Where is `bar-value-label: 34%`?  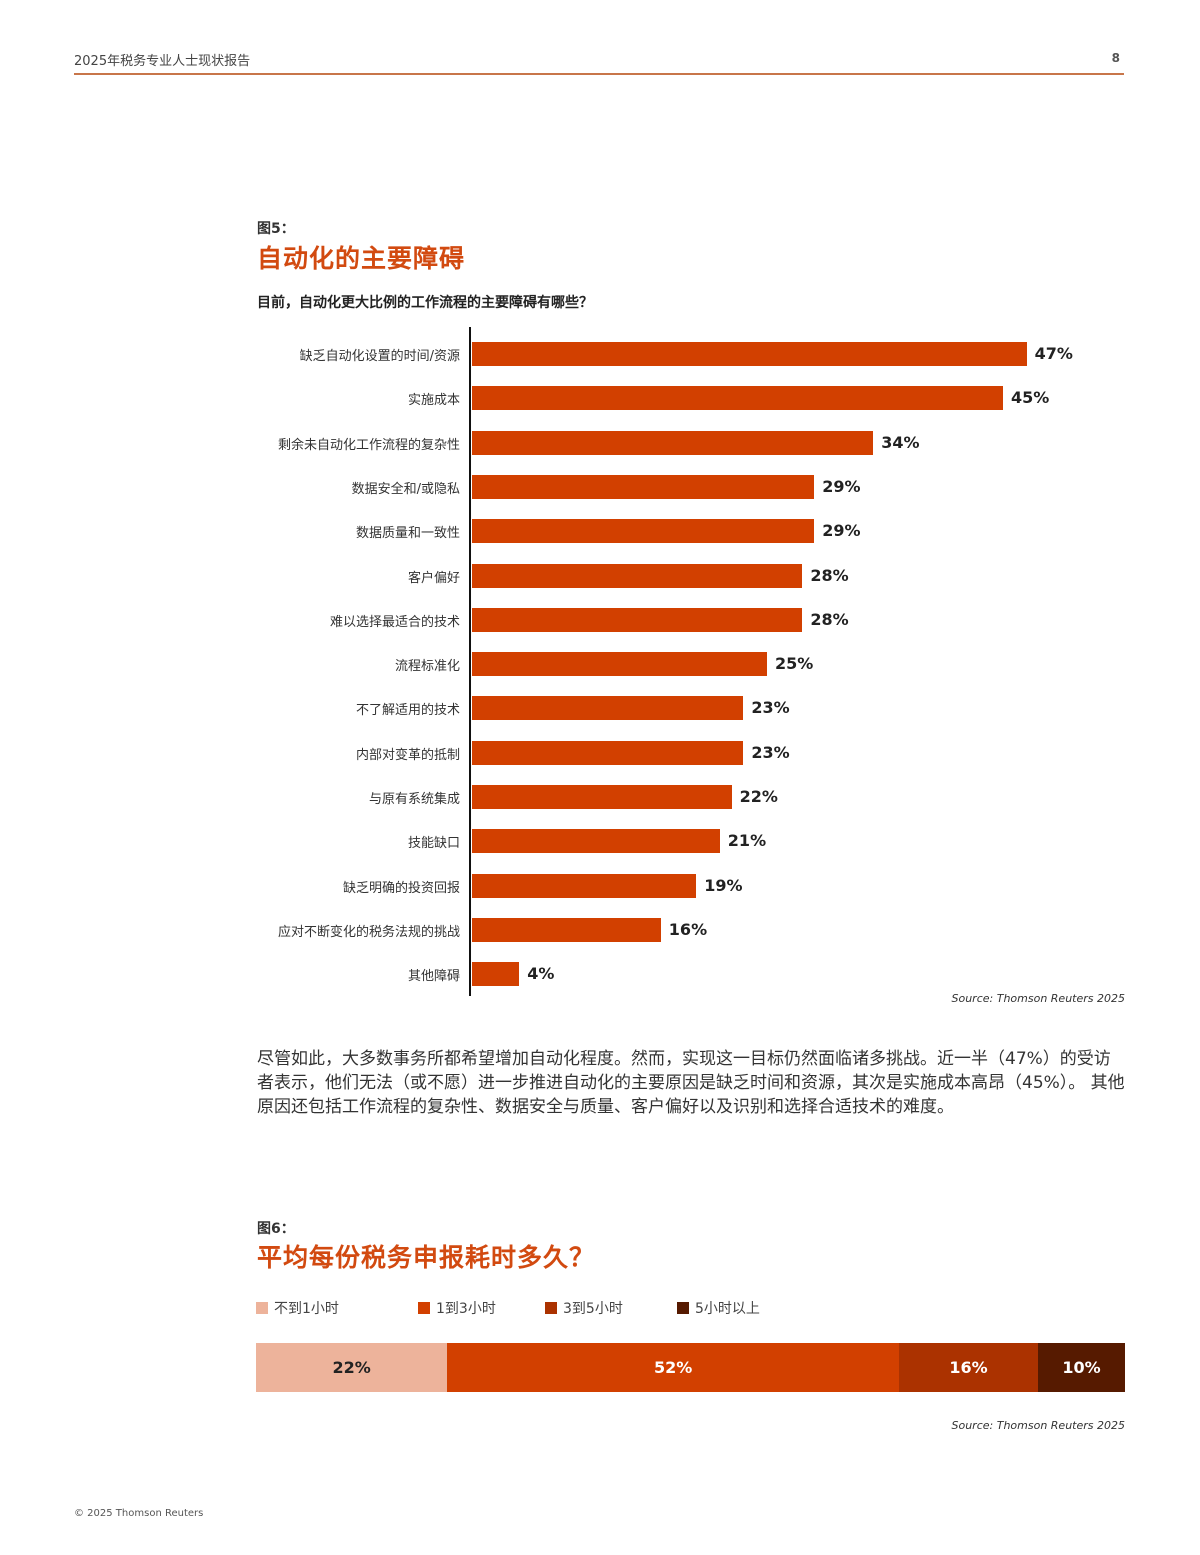
bar-value-label: 34% is located at coordinates (900, 442).